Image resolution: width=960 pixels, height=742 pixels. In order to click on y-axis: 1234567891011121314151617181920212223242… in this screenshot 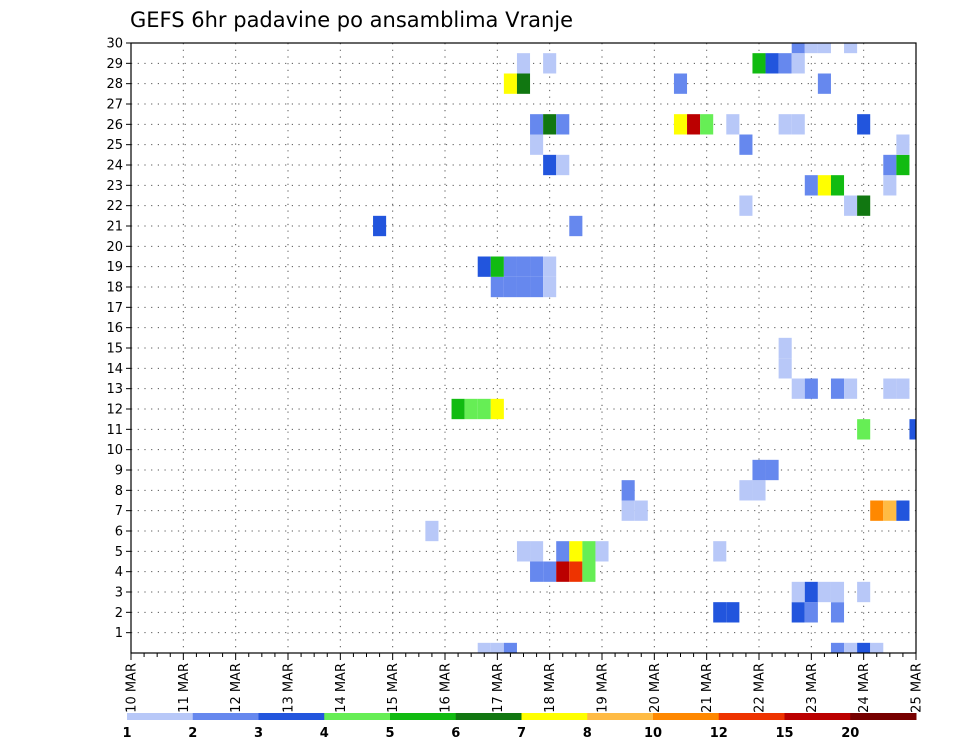, I will do `click(118, 339)`.